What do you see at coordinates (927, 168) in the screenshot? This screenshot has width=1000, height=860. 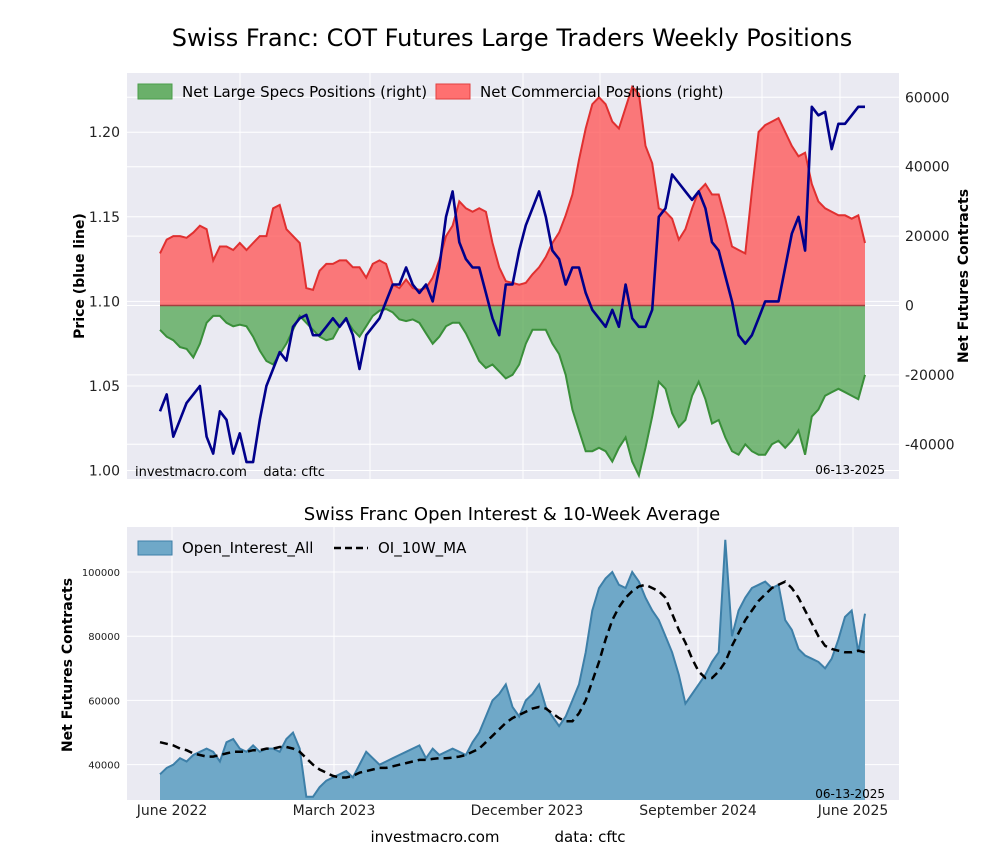 I see `right-tick-label: 40000` at bounding box center [927, 168].